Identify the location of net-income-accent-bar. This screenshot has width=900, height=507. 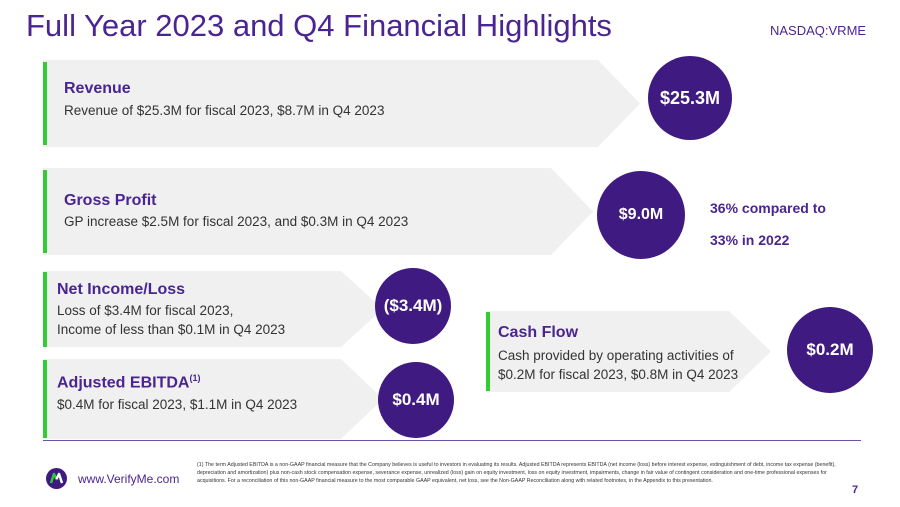
(45, 309).